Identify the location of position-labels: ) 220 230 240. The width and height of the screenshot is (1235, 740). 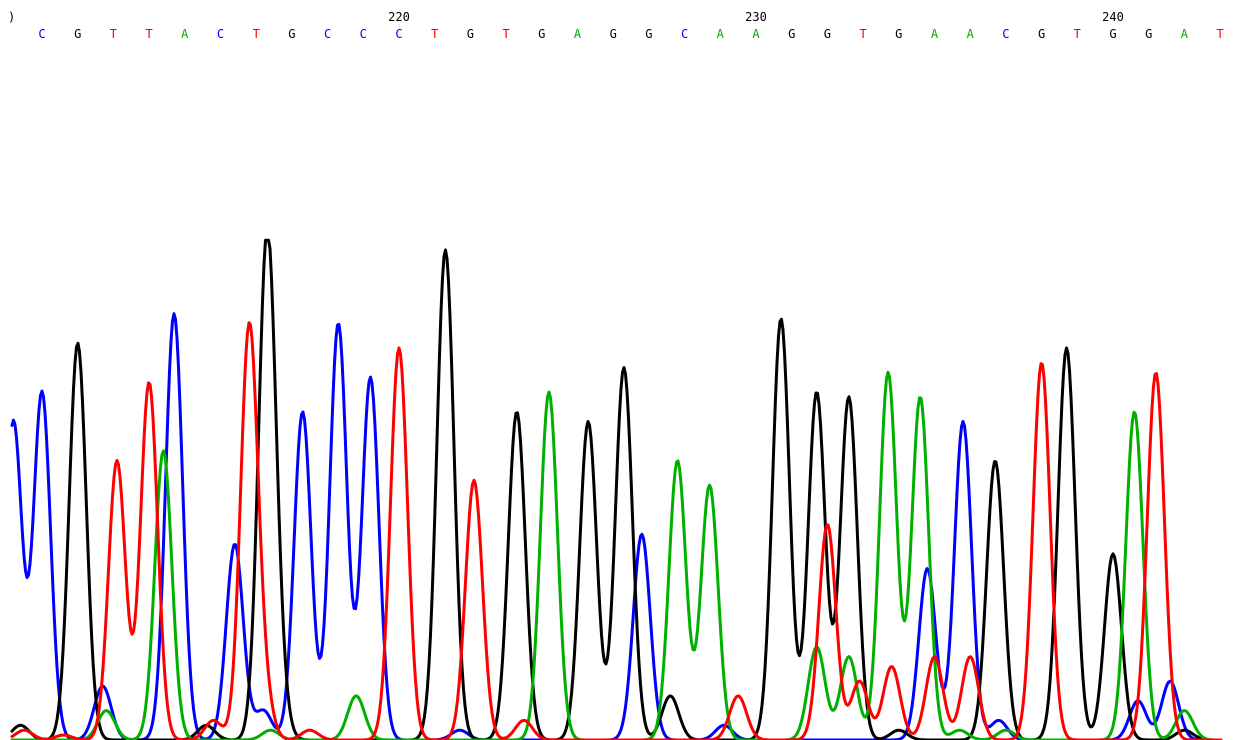
(566, 17).